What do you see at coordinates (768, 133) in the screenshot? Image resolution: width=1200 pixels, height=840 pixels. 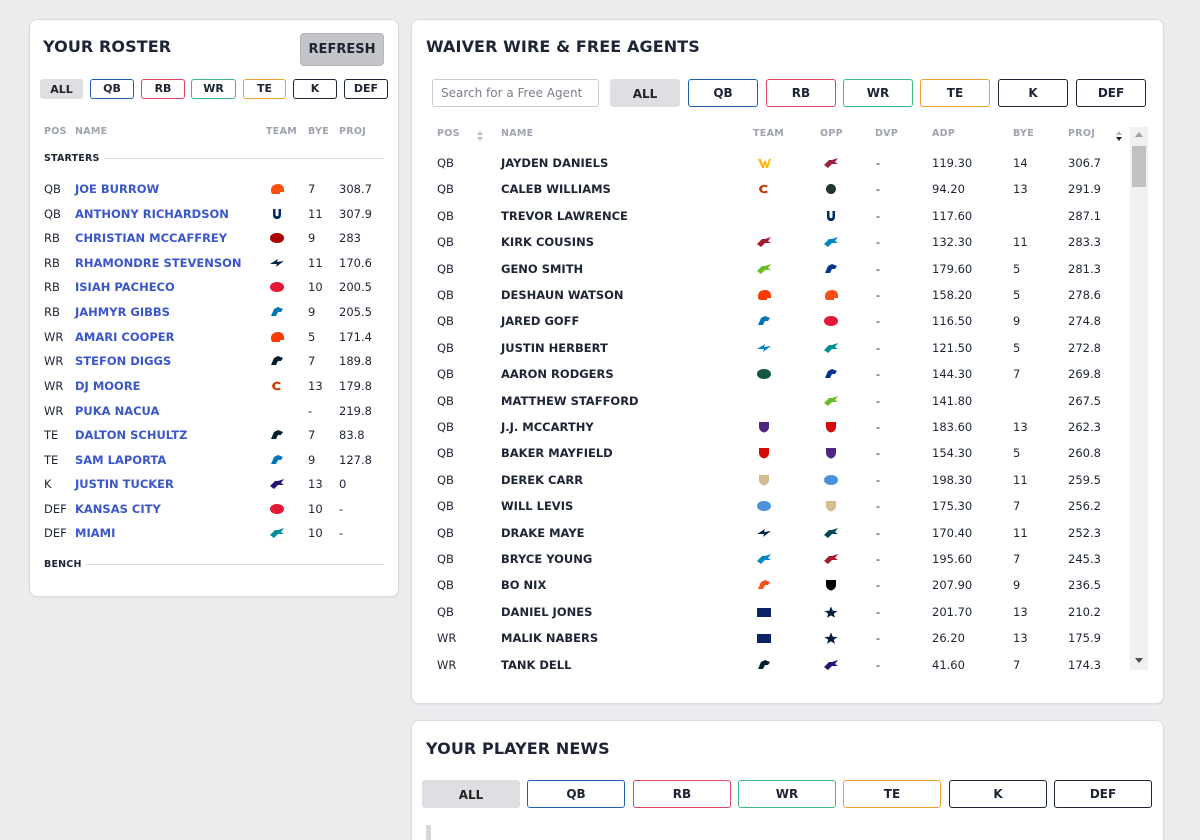 I see `waiver-header-team: TEAM` at bounding box center [768, 133].